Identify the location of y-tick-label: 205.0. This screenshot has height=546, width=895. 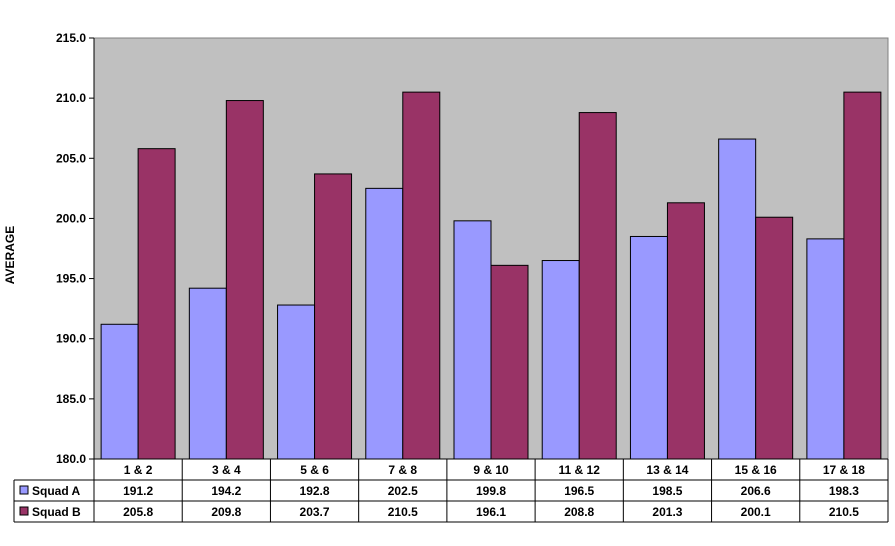
(71, 158).